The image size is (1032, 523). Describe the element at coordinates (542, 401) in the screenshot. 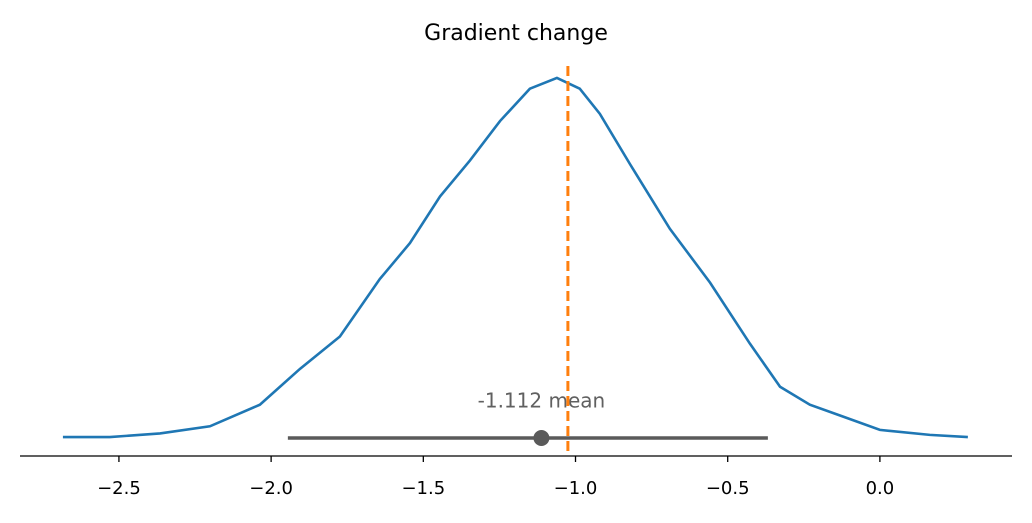

I see `mean-label: -1.112 mean` at that location.